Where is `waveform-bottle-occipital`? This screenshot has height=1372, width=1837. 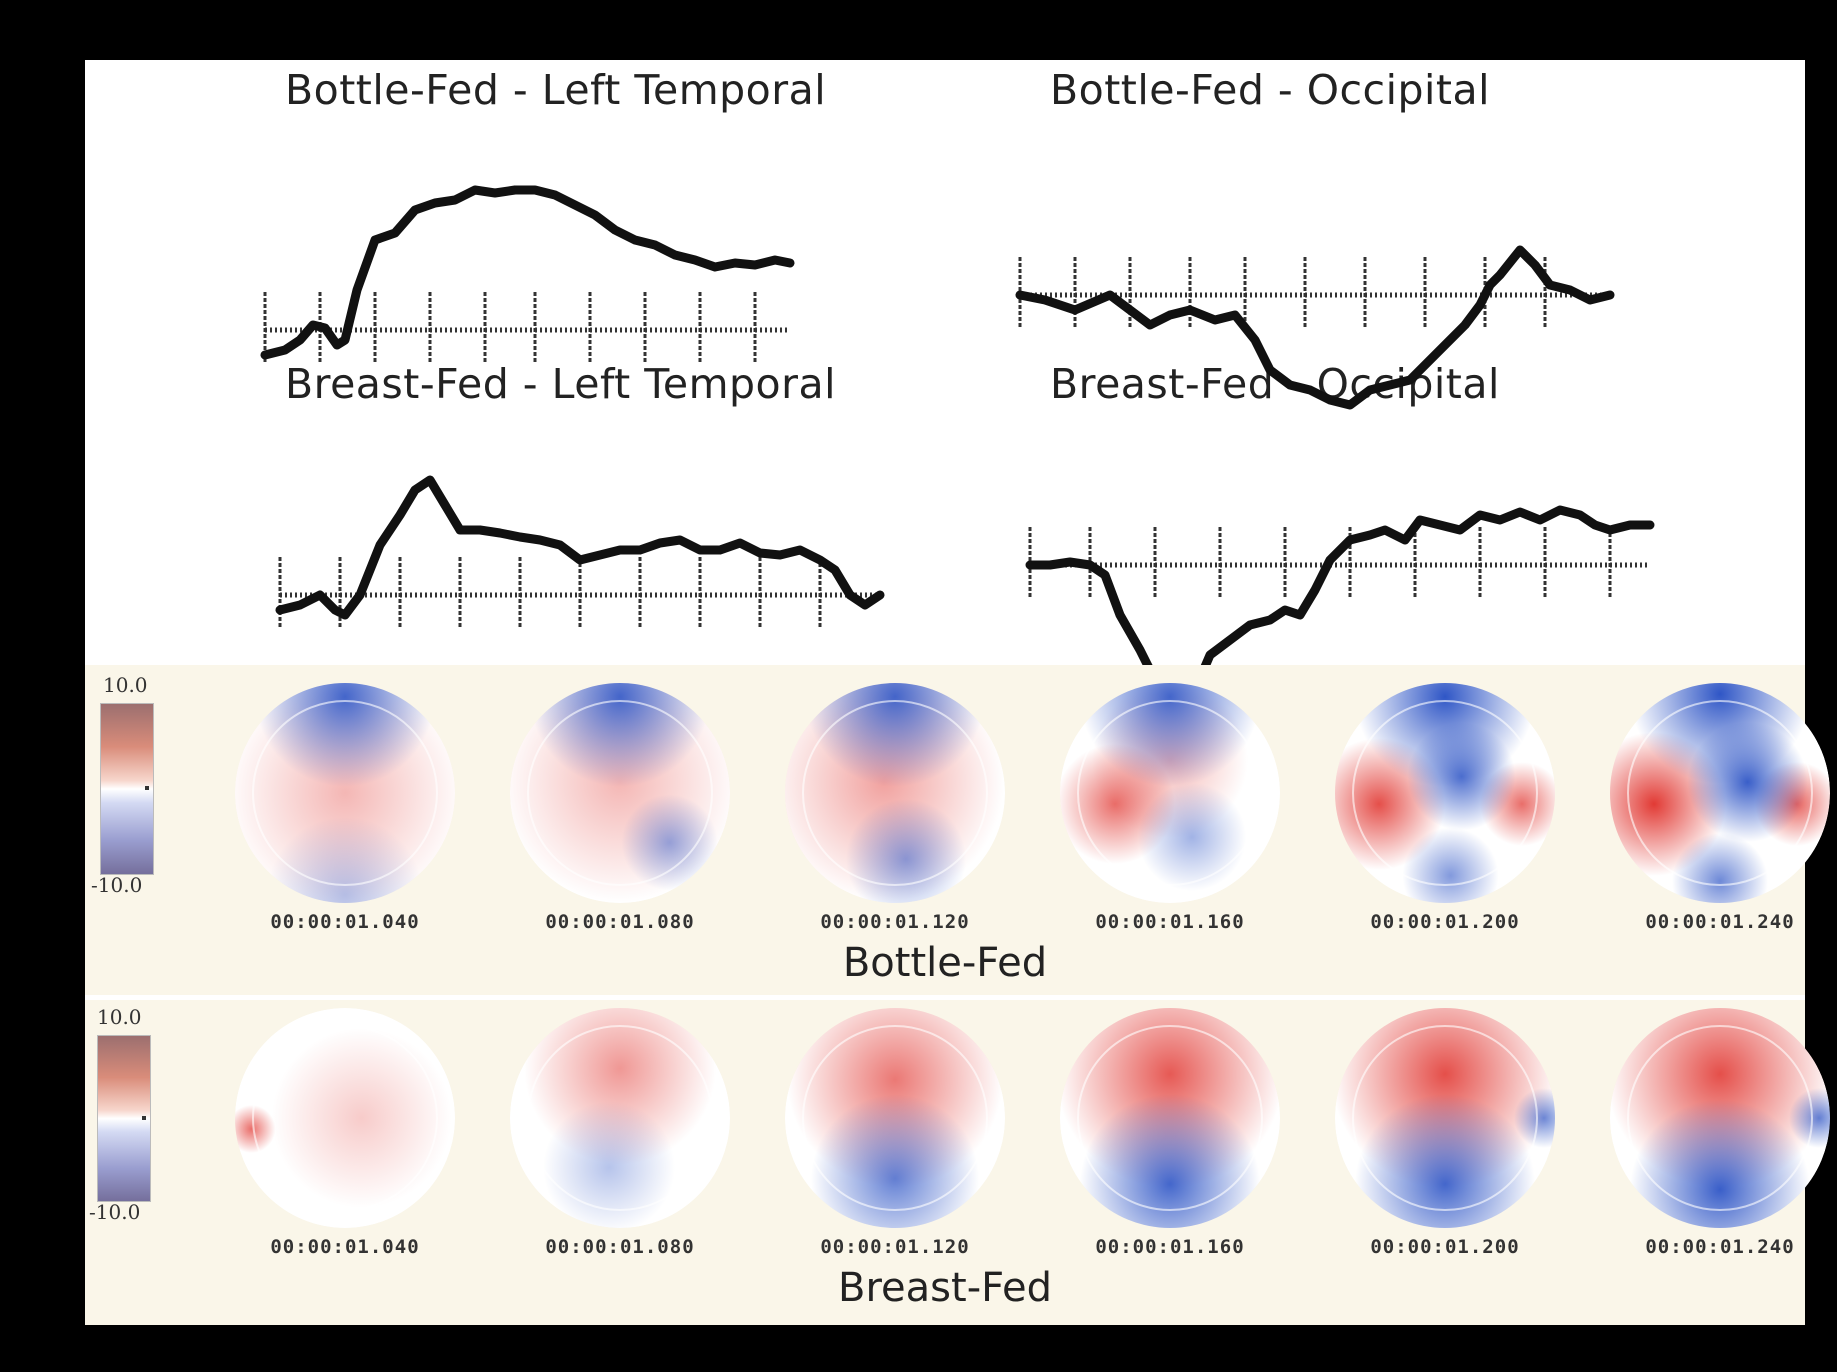 waveform-bottle-occipital is located at coordinates (1315, 327).